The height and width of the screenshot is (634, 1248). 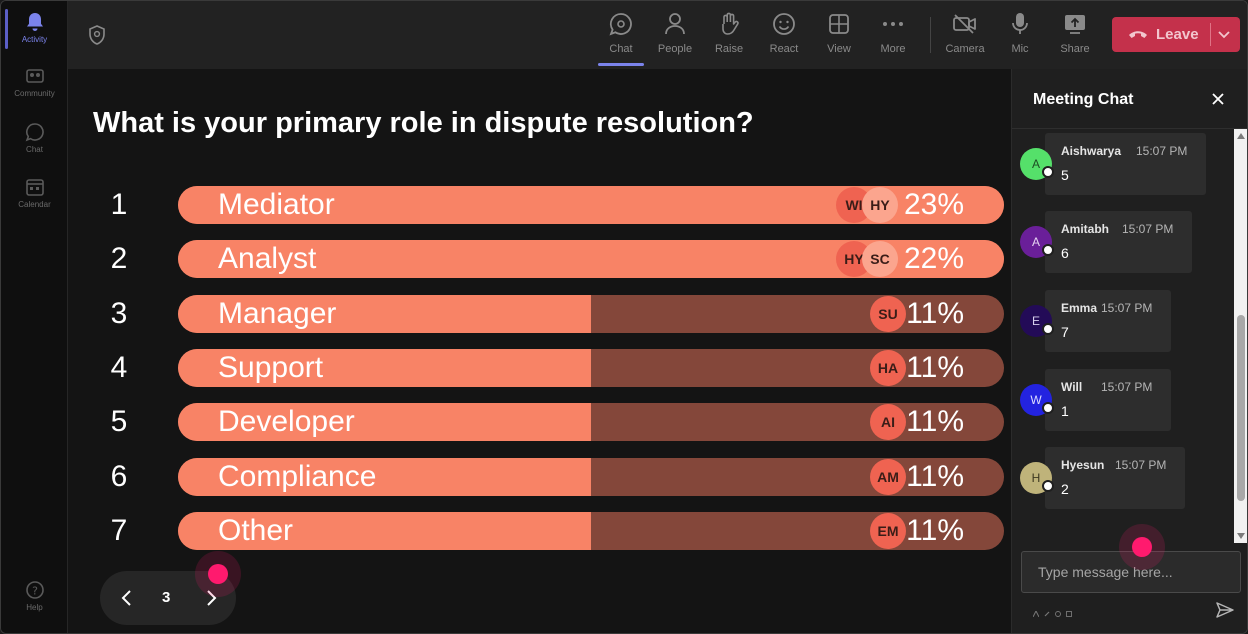 What do you see at coordinates (166, 597) in the screenshot?
I see `page-number: 3` at bounding box center [166, 597].